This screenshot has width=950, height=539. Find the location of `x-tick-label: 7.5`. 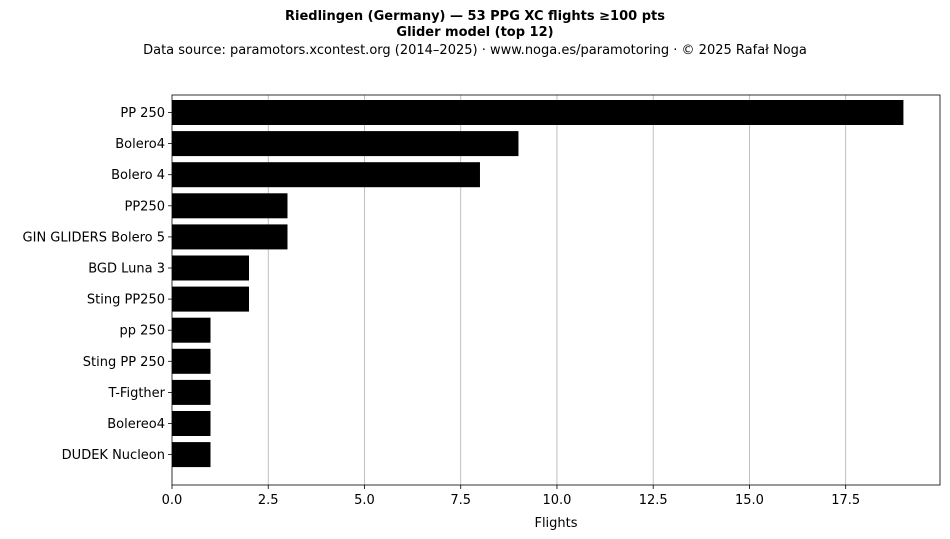

x-tick-label: 7.5 is located at coordinates (460, 500).